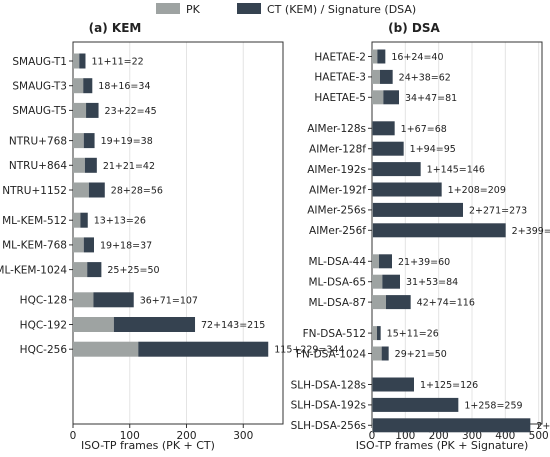 The height and width of the screenshot is (457, 550). What do you see at coordinates (413, 334) in the screenshot?
I see `dsa-data-label: 15+11=26` at bounding box center [413, 334].